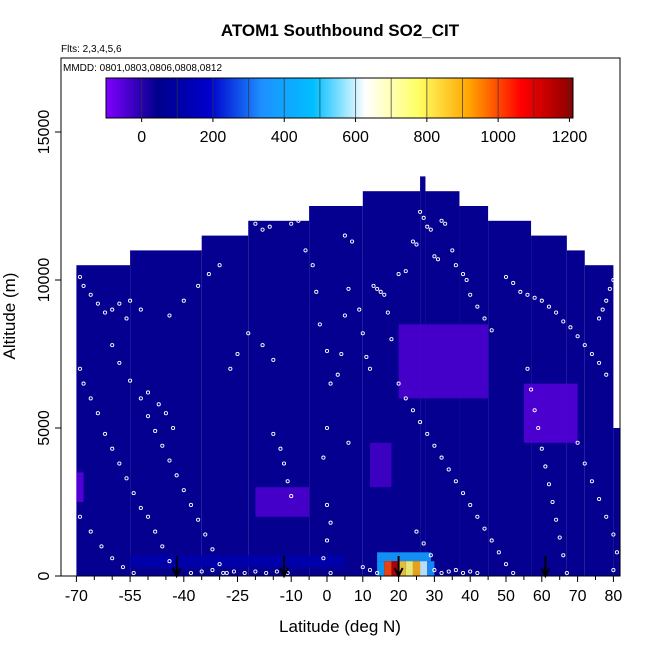 Image resolution: width=650 pixels, height=650 pixels. Describe the element at coordinates (91, 49) in the screenshot. I see `flights-subtitle: Flts: 2,3,4,5,6` at that location.